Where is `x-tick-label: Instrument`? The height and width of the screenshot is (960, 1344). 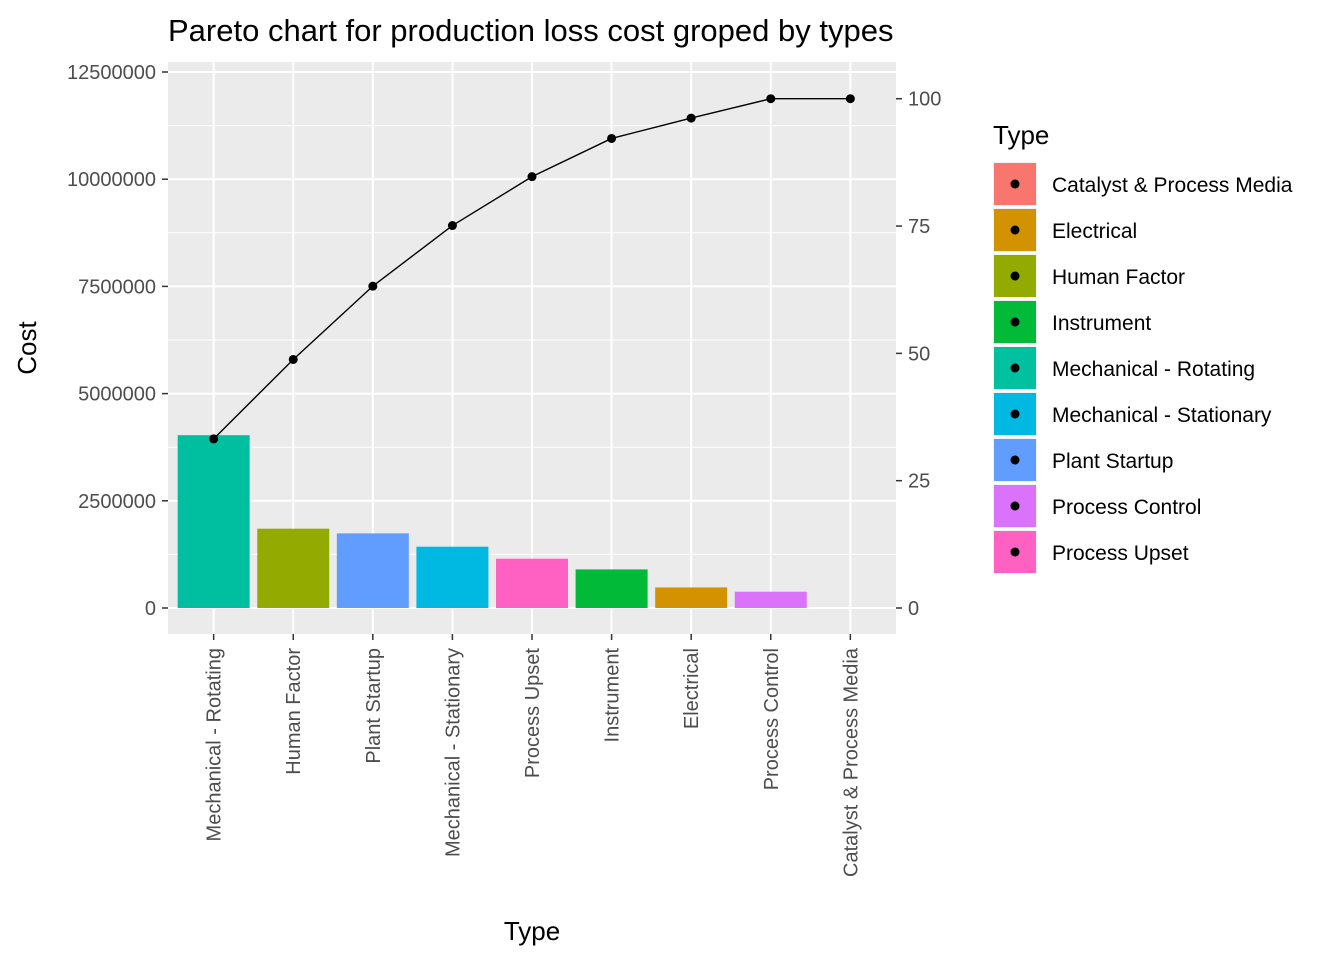 x-tick-label: Instrument is located at coordinates (613, 695).